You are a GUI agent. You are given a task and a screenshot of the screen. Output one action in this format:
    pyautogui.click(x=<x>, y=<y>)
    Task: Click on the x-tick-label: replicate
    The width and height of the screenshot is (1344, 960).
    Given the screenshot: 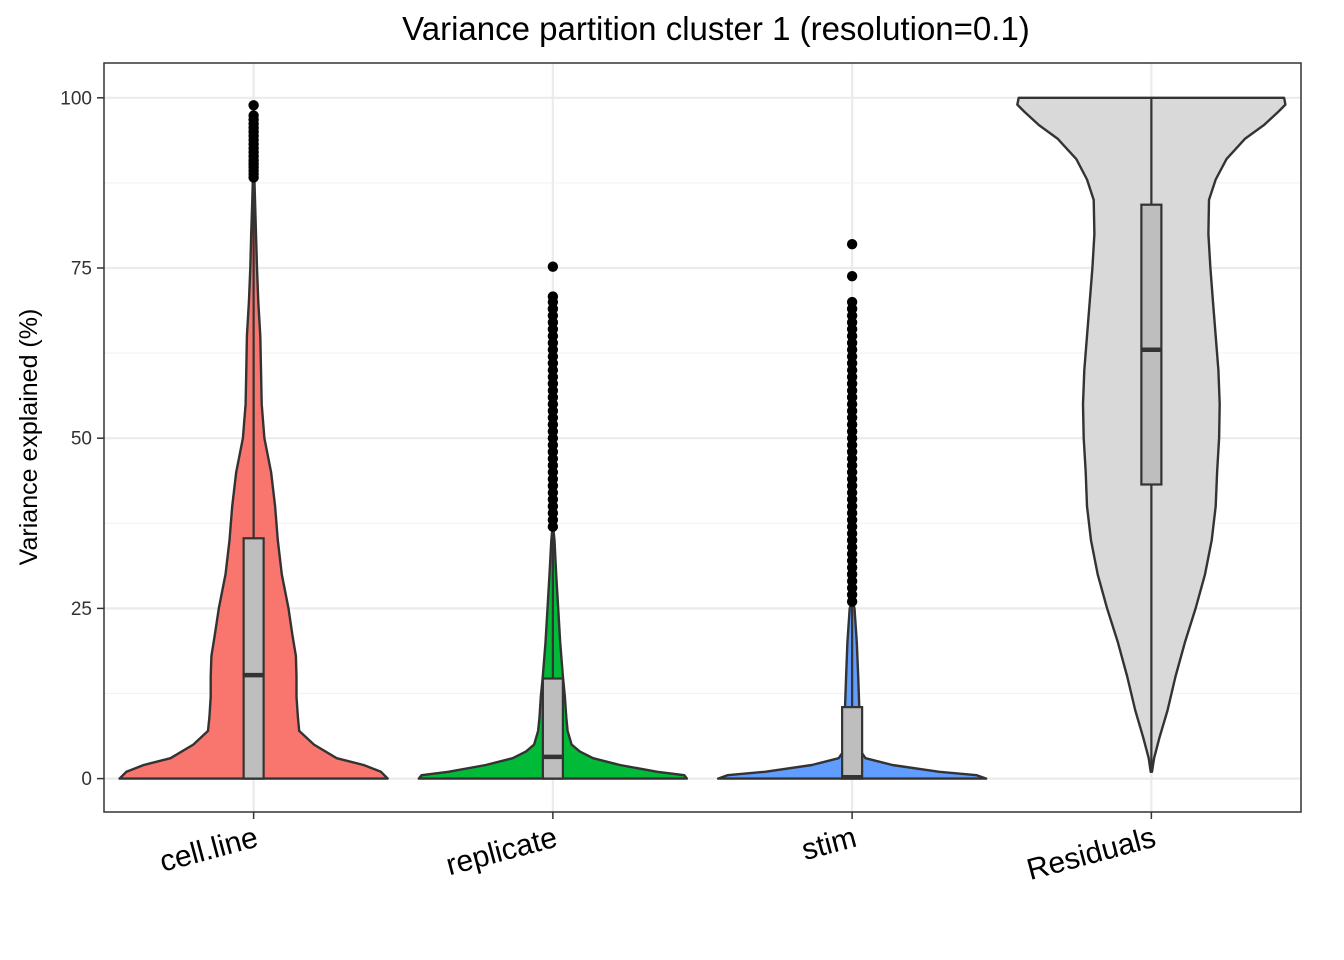 What is the action you would take?
    pyautogui.click(x=502, y=851)
    